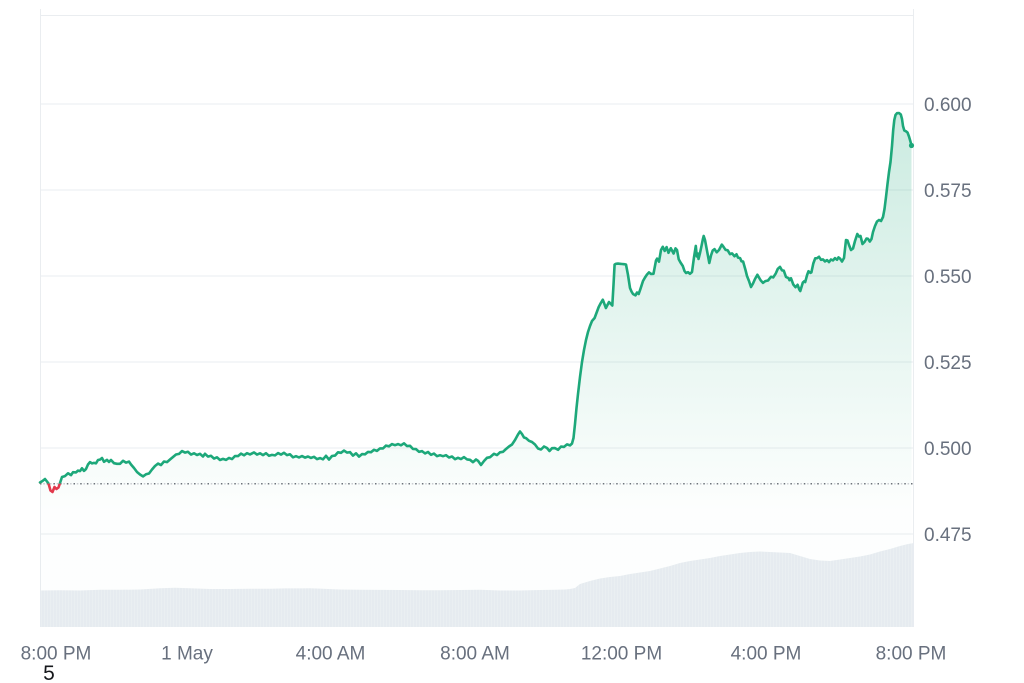 The width and height of the screenshot is (1024, 683). What do you see at coordinates (948, 535) in the screenshot?
I see `svg-text: 0.475` at bounding box center [948, 535].